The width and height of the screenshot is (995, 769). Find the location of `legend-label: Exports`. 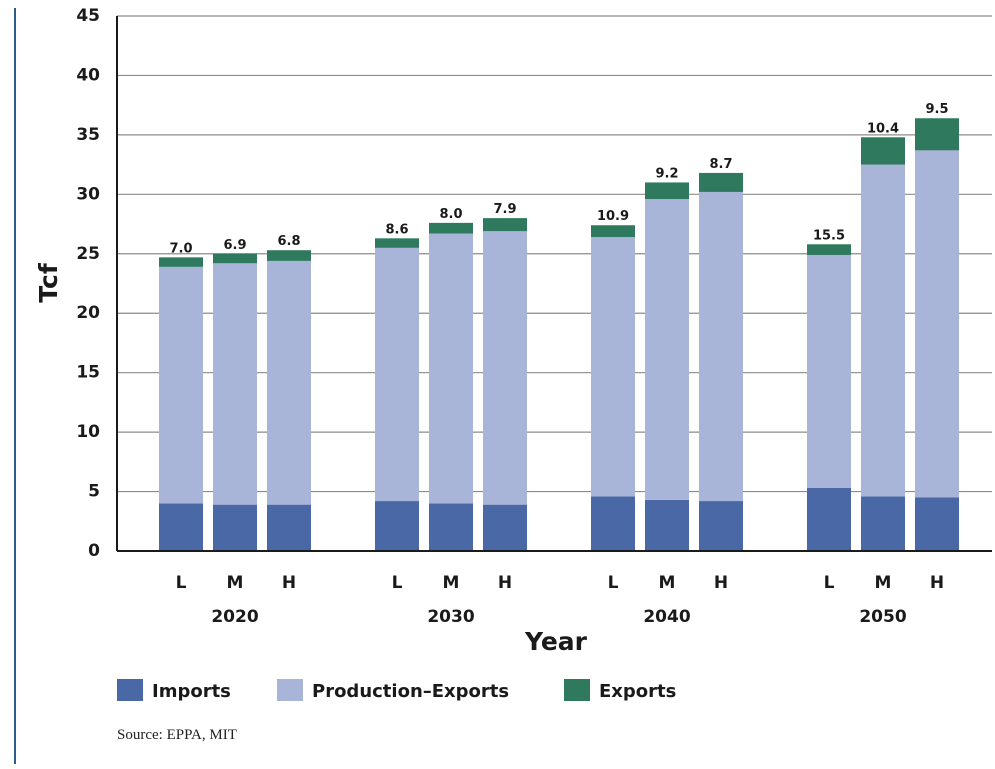

legend-label: Exports is located at coordinates (637, 691).